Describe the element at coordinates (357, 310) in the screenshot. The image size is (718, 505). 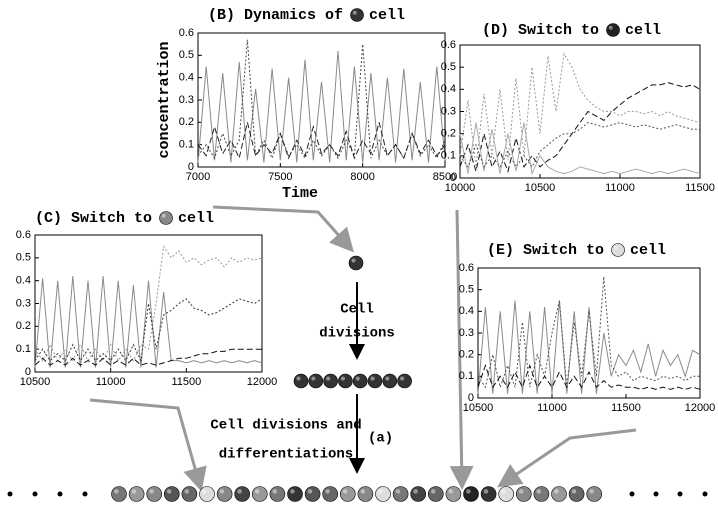
I see `annotation: Cell` at that location.